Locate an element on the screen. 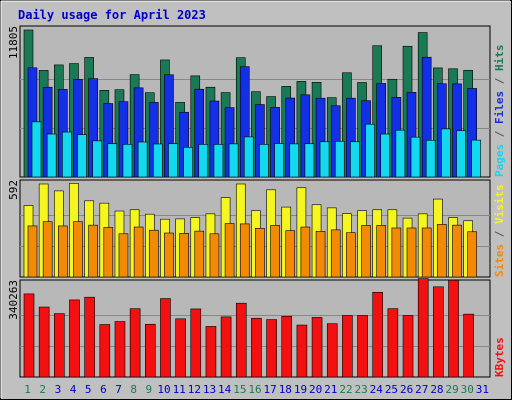 The width and height of the screenshot is (512, 400). x-tick-label: 22 is located at coordinates (345, 389).